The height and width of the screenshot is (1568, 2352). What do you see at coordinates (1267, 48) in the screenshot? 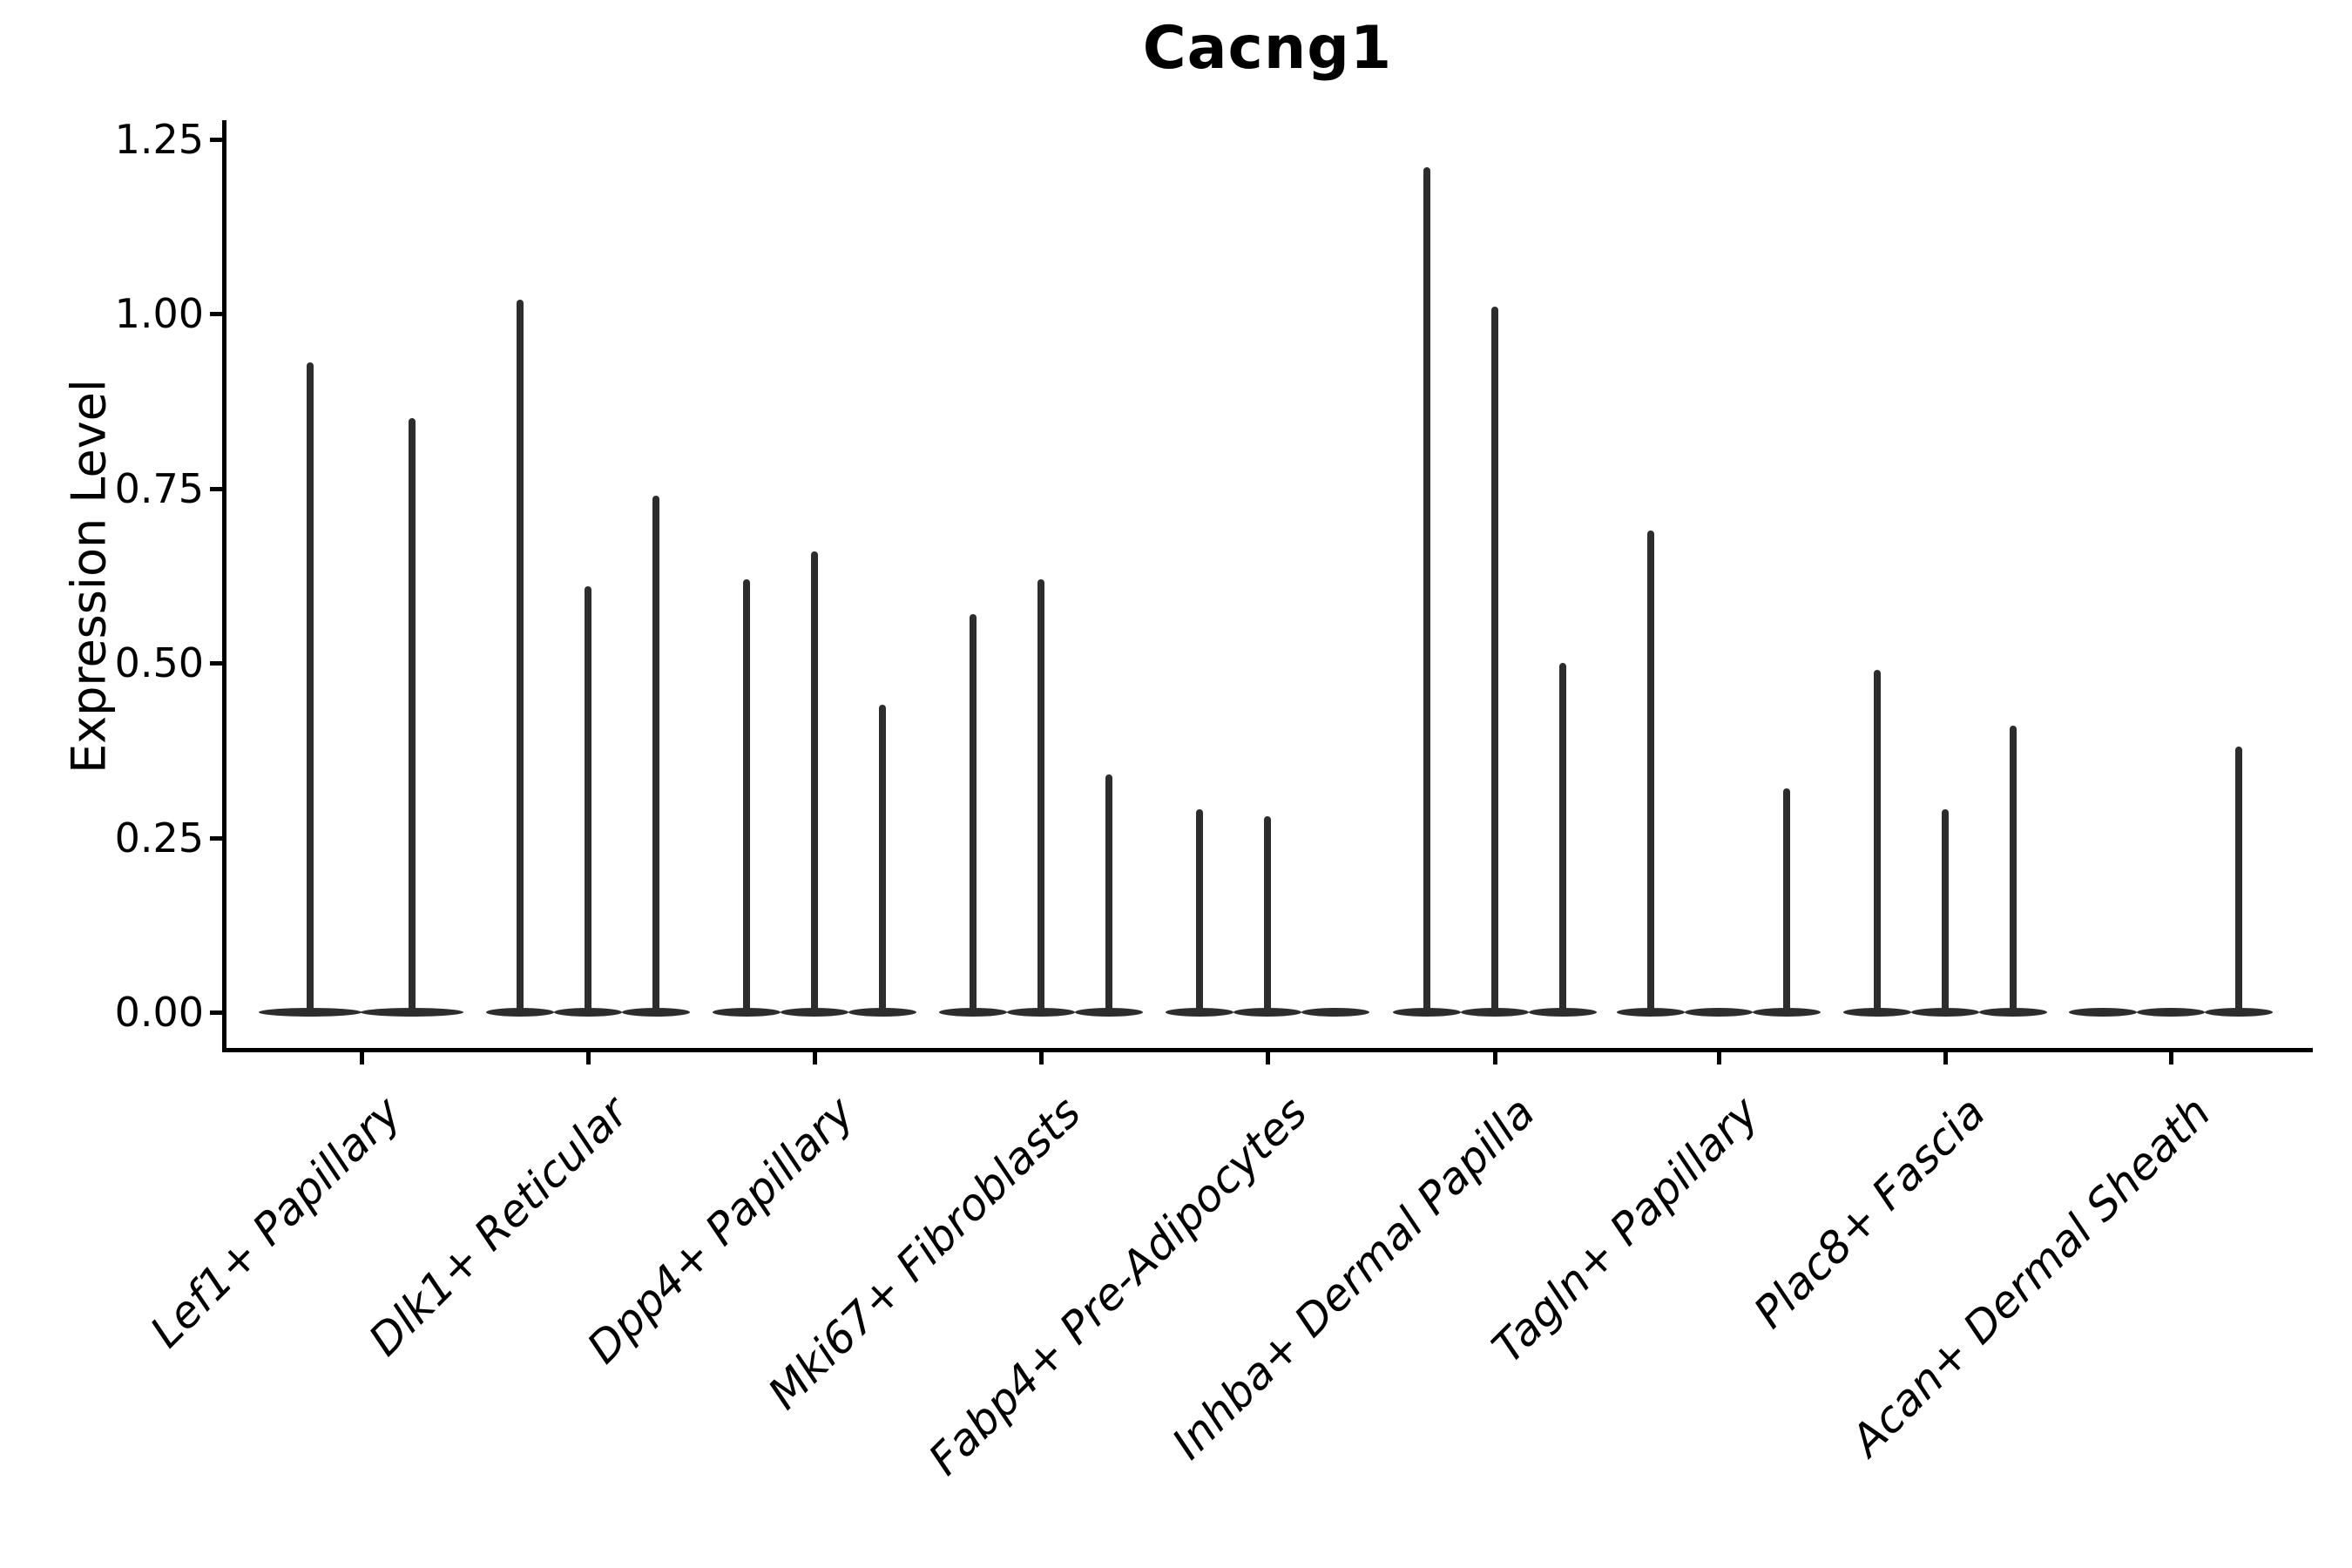
I see `chart-title: Cacng1` at bounding box center [1267, 48].